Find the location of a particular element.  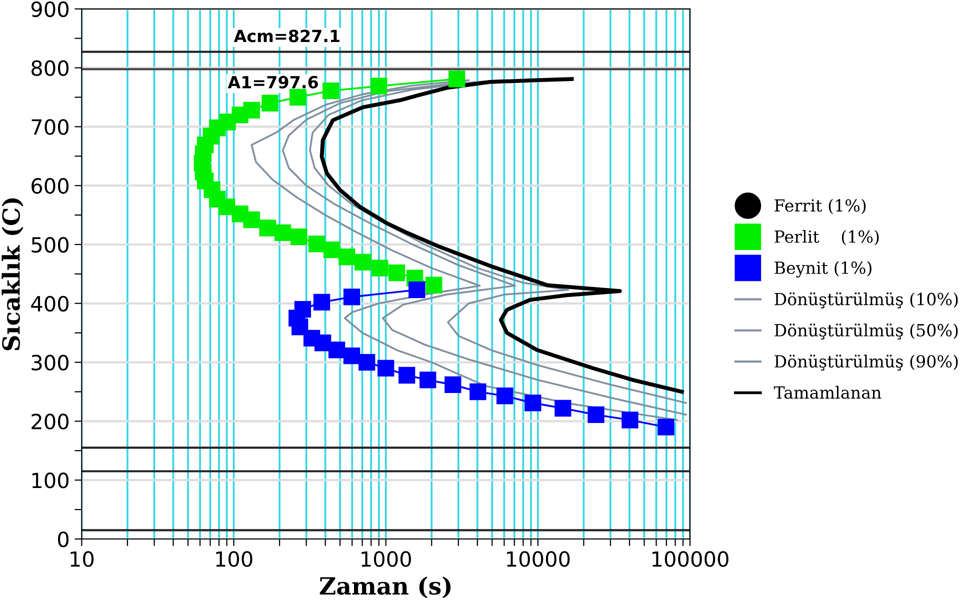

x-tick-label: 1000 is located at coordinates (386, 559).